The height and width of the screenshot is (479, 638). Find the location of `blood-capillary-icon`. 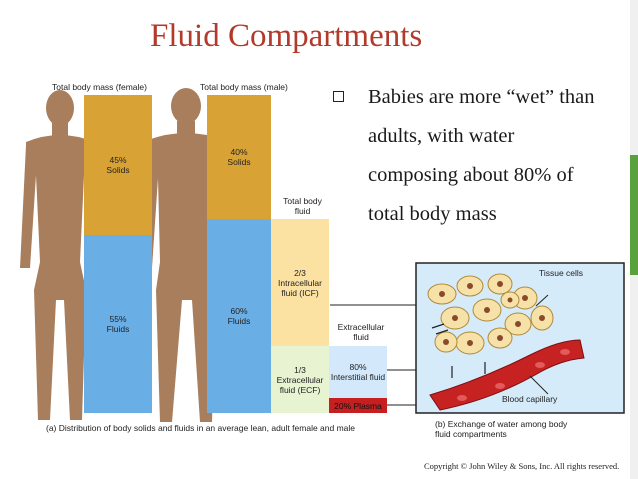

blood-capillary-icon is located at coordinates (507, 375).